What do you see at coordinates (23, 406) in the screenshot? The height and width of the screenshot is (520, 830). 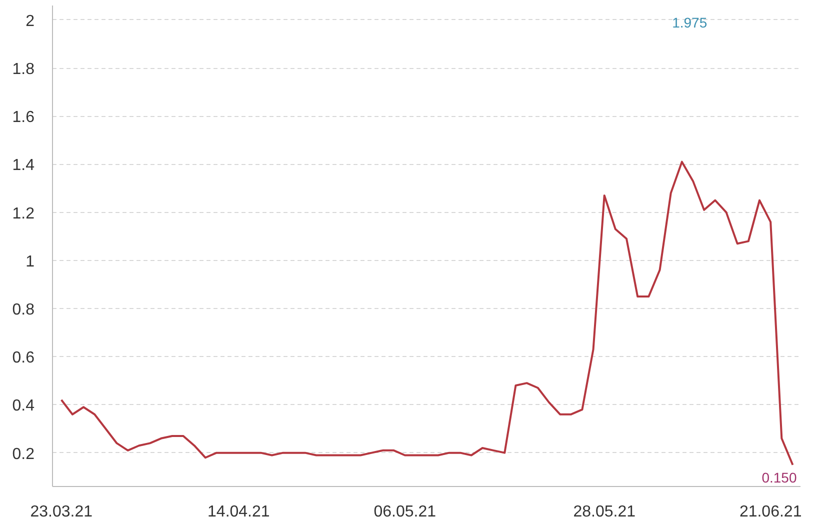 I see `y-tick-label: 0.4` at bounding box center [23, 406].